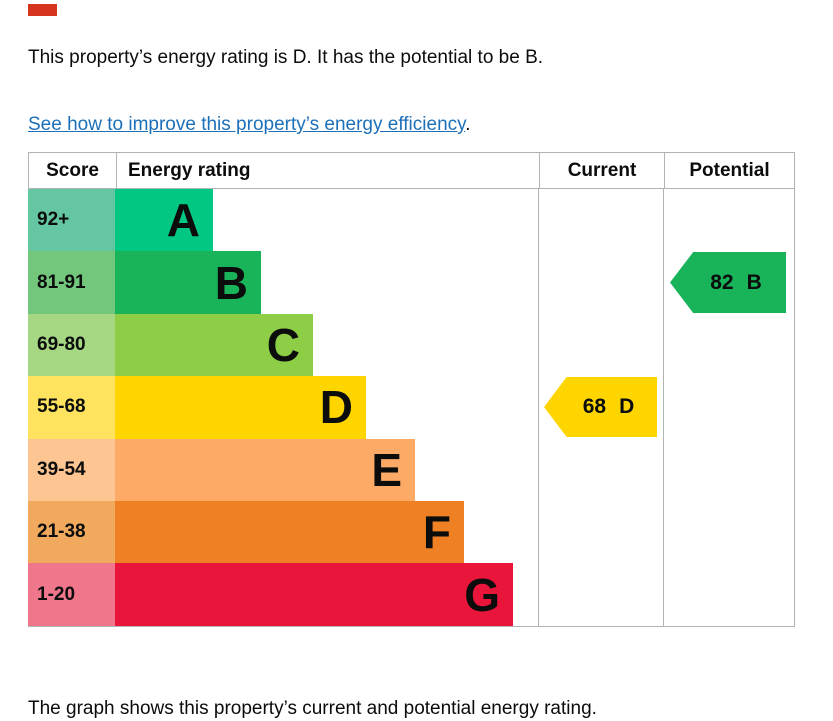 The image size is (833, 721). I want to click on band-score-range: 39-54, so click(71, 469).